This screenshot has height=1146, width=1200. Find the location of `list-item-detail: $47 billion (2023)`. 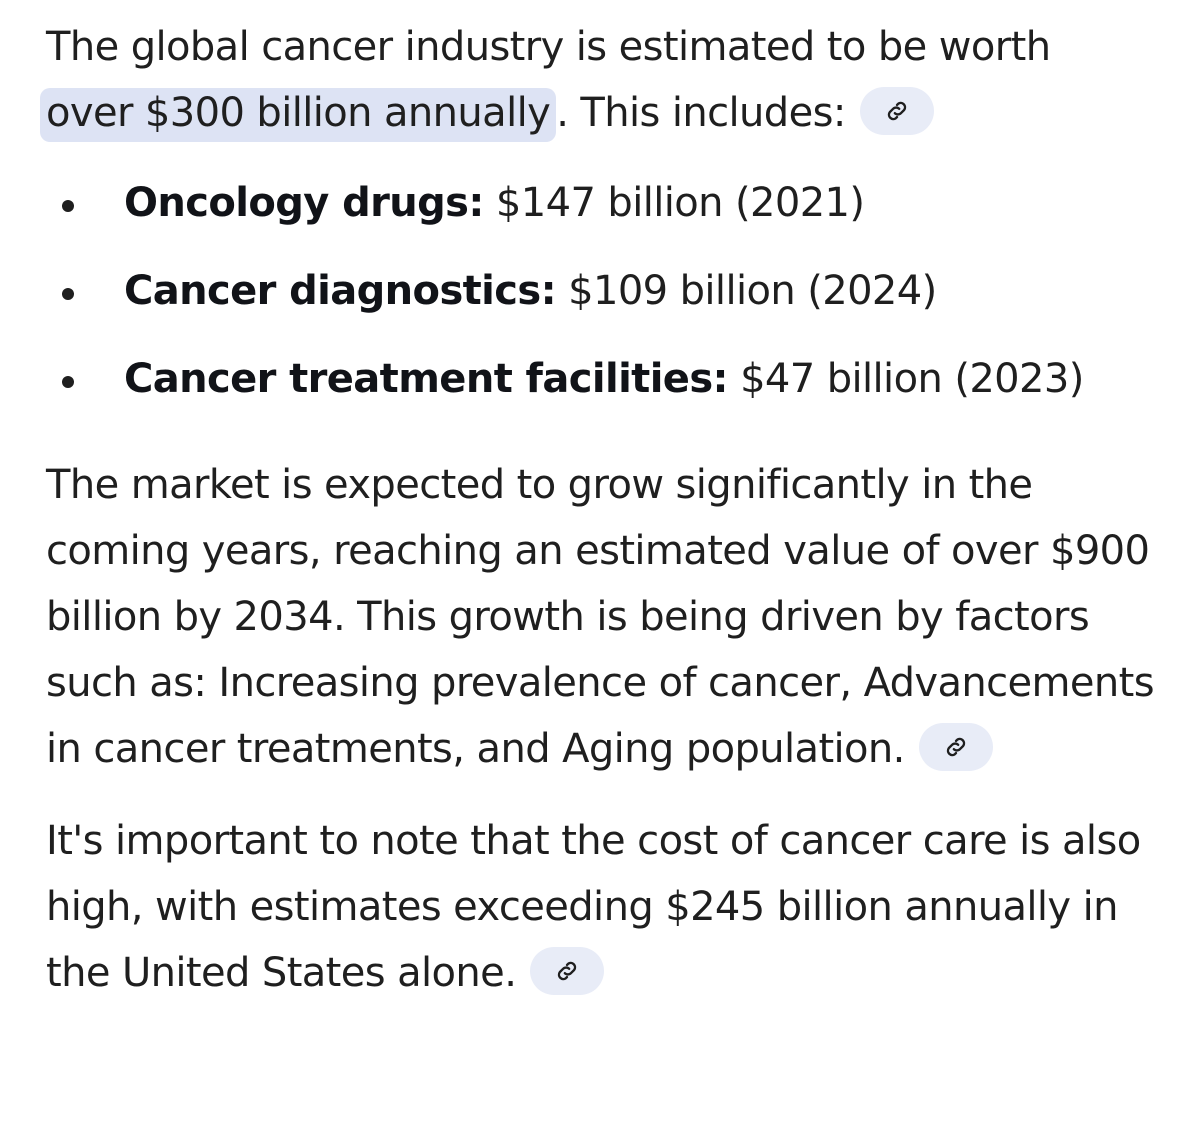

list-item-detail: $47 billion (2023) is located at coordinates (905, 379).